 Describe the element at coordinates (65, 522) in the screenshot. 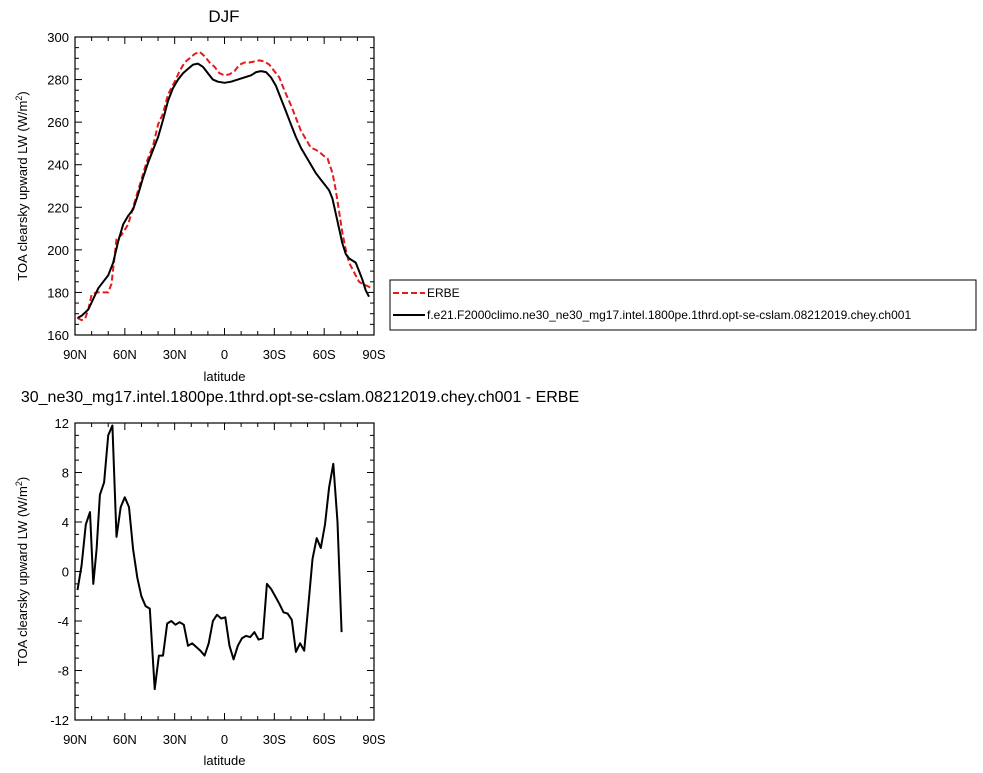

I see `y-tick-label: 4` at that location.